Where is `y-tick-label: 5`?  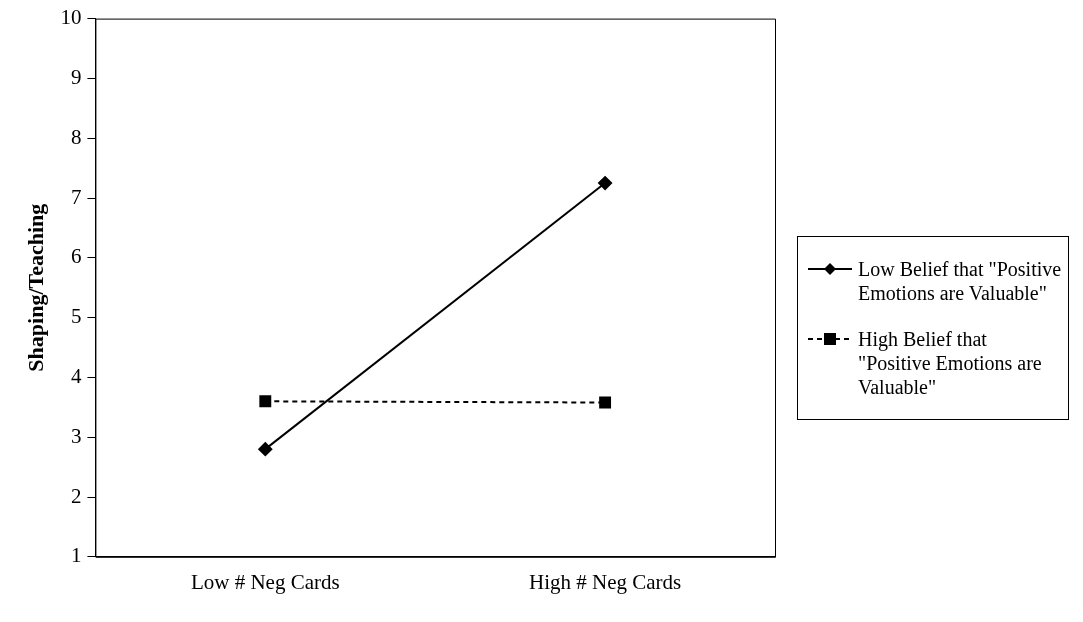
y-tick-label: 5 is located at coordinates (76, 316).